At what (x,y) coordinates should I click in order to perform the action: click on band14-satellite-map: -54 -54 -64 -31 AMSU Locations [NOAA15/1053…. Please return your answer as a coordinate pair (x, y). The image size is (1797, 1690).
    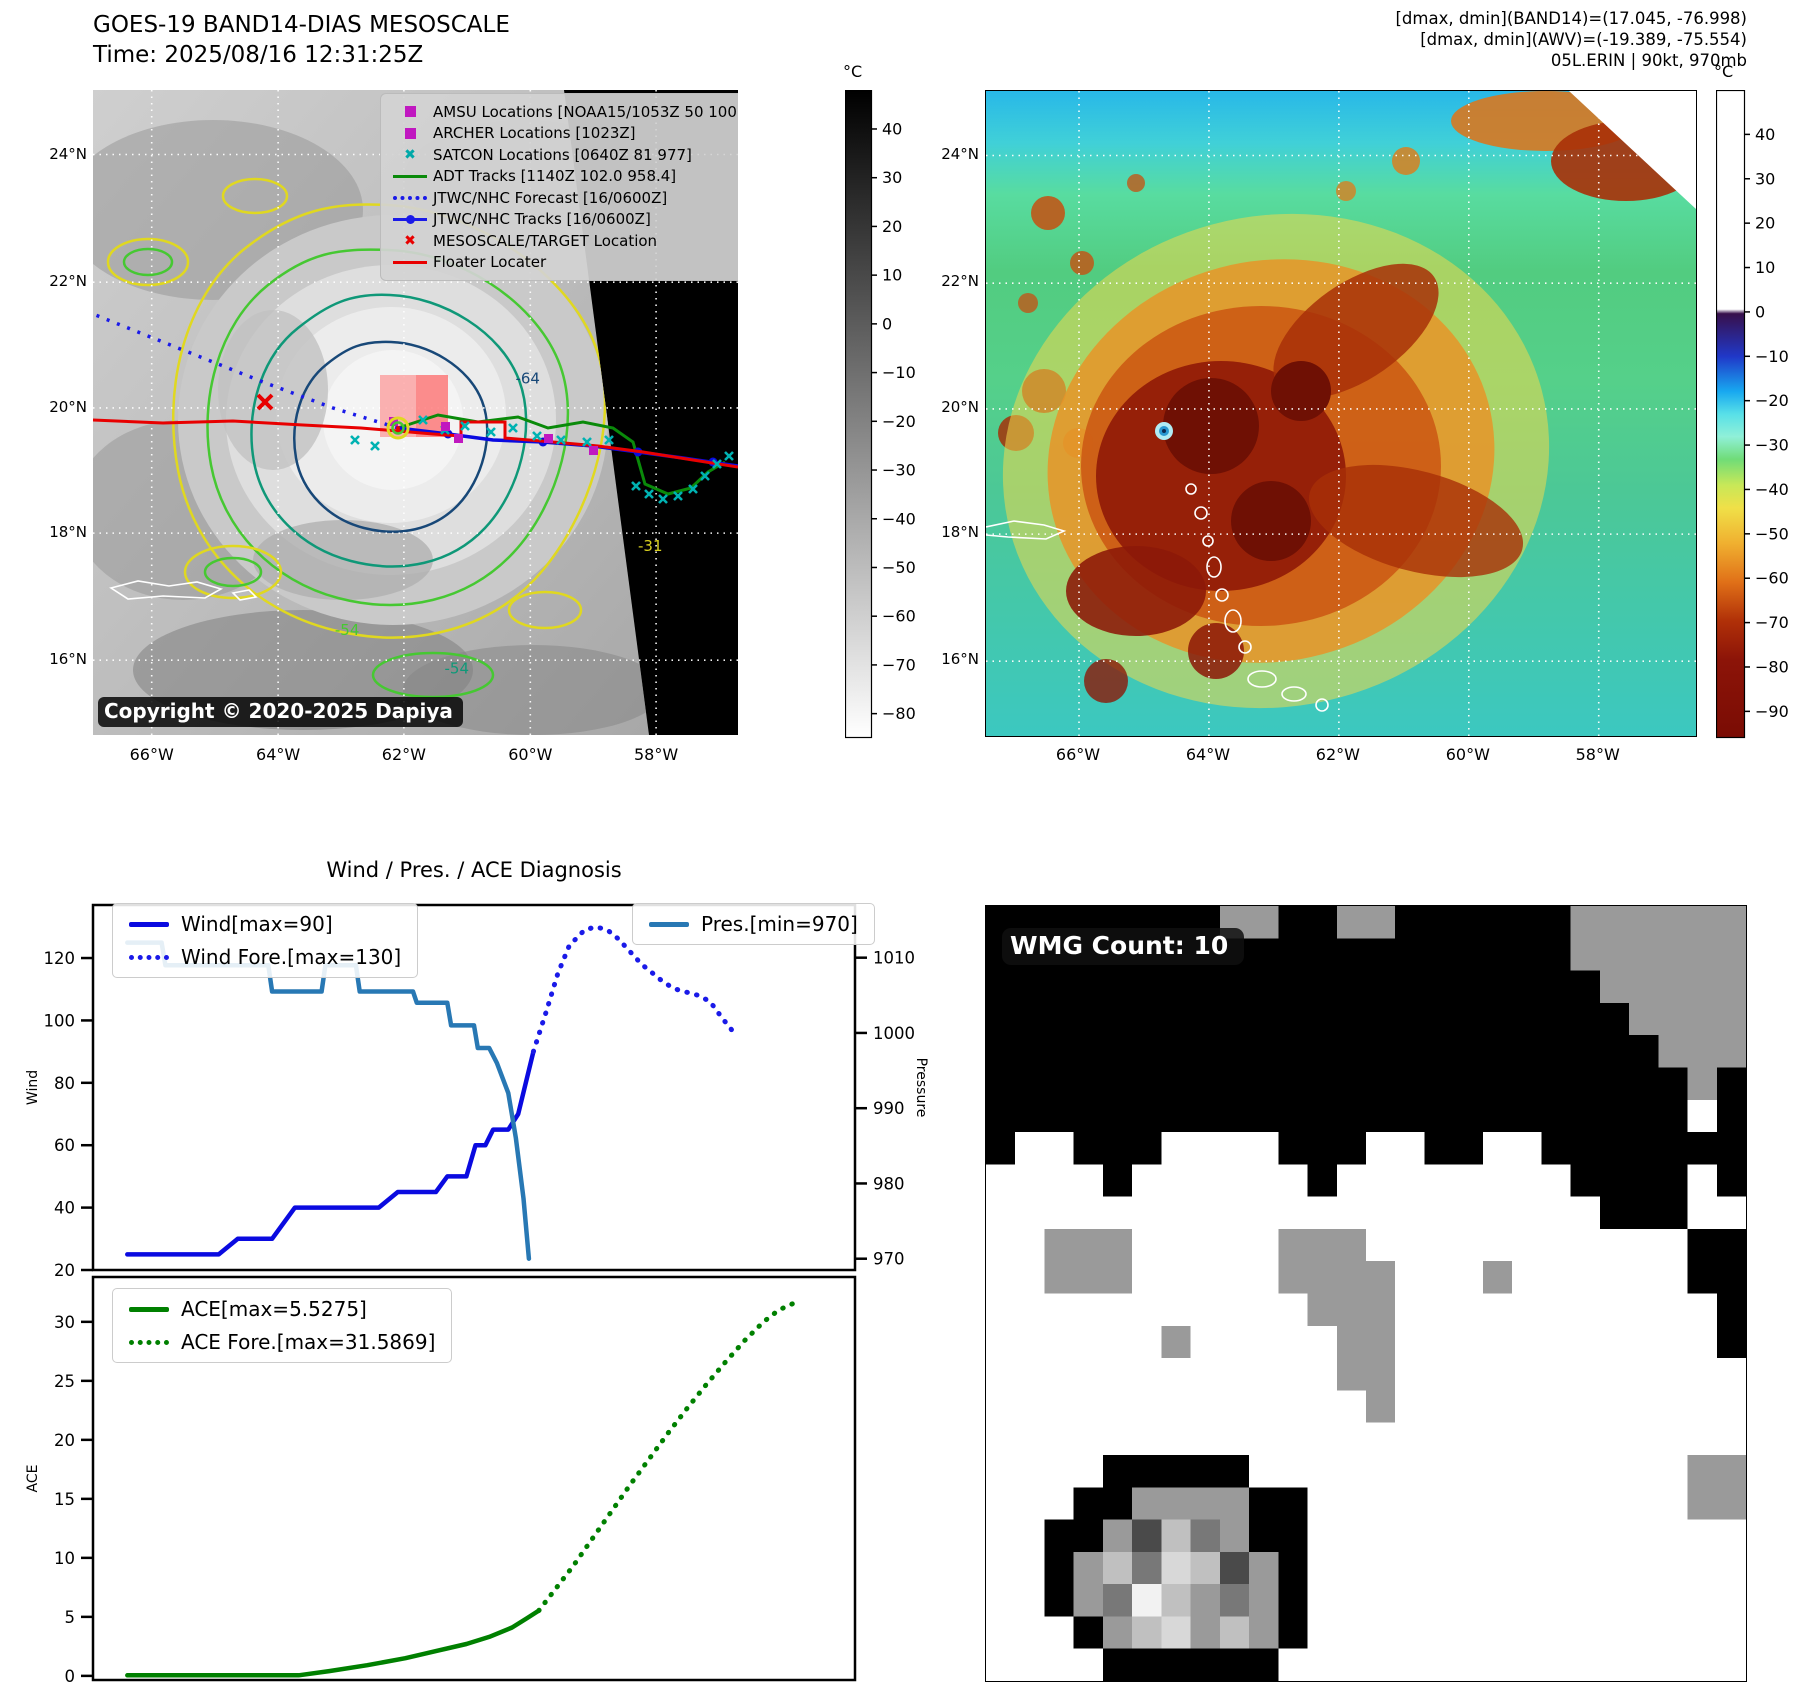
    Looking at the image, I should click on (415, 412).